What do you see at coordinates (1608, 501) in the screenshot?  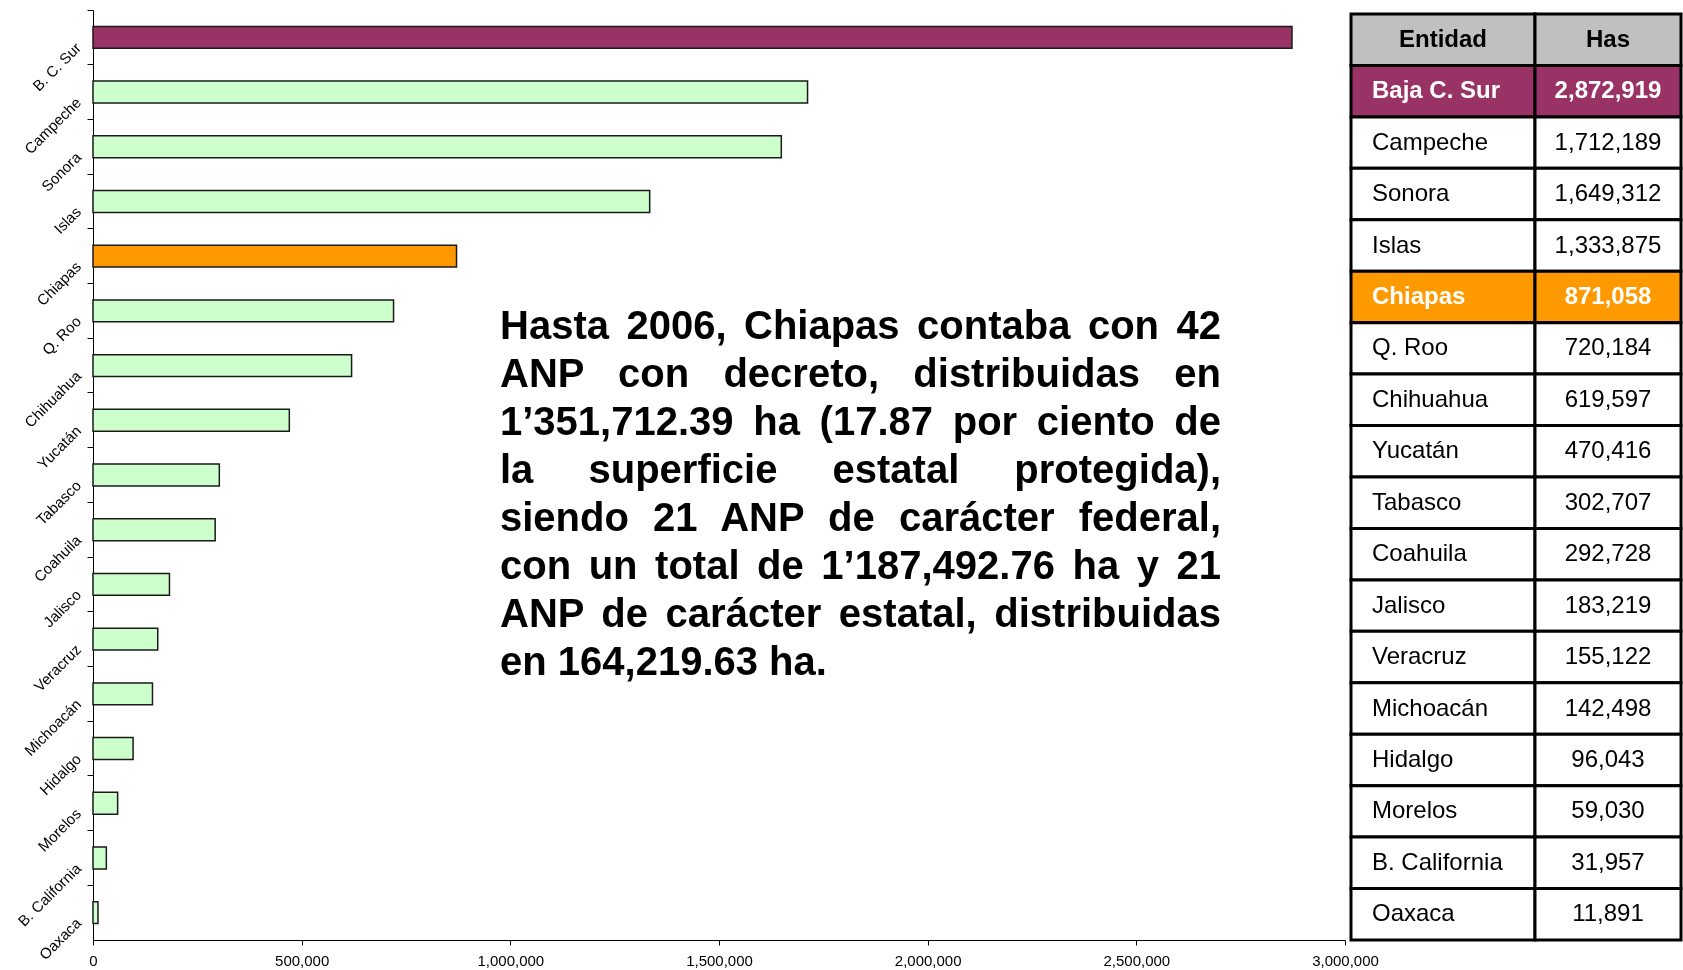 I see `text: 302,707` at bounding box center [1608, 501].